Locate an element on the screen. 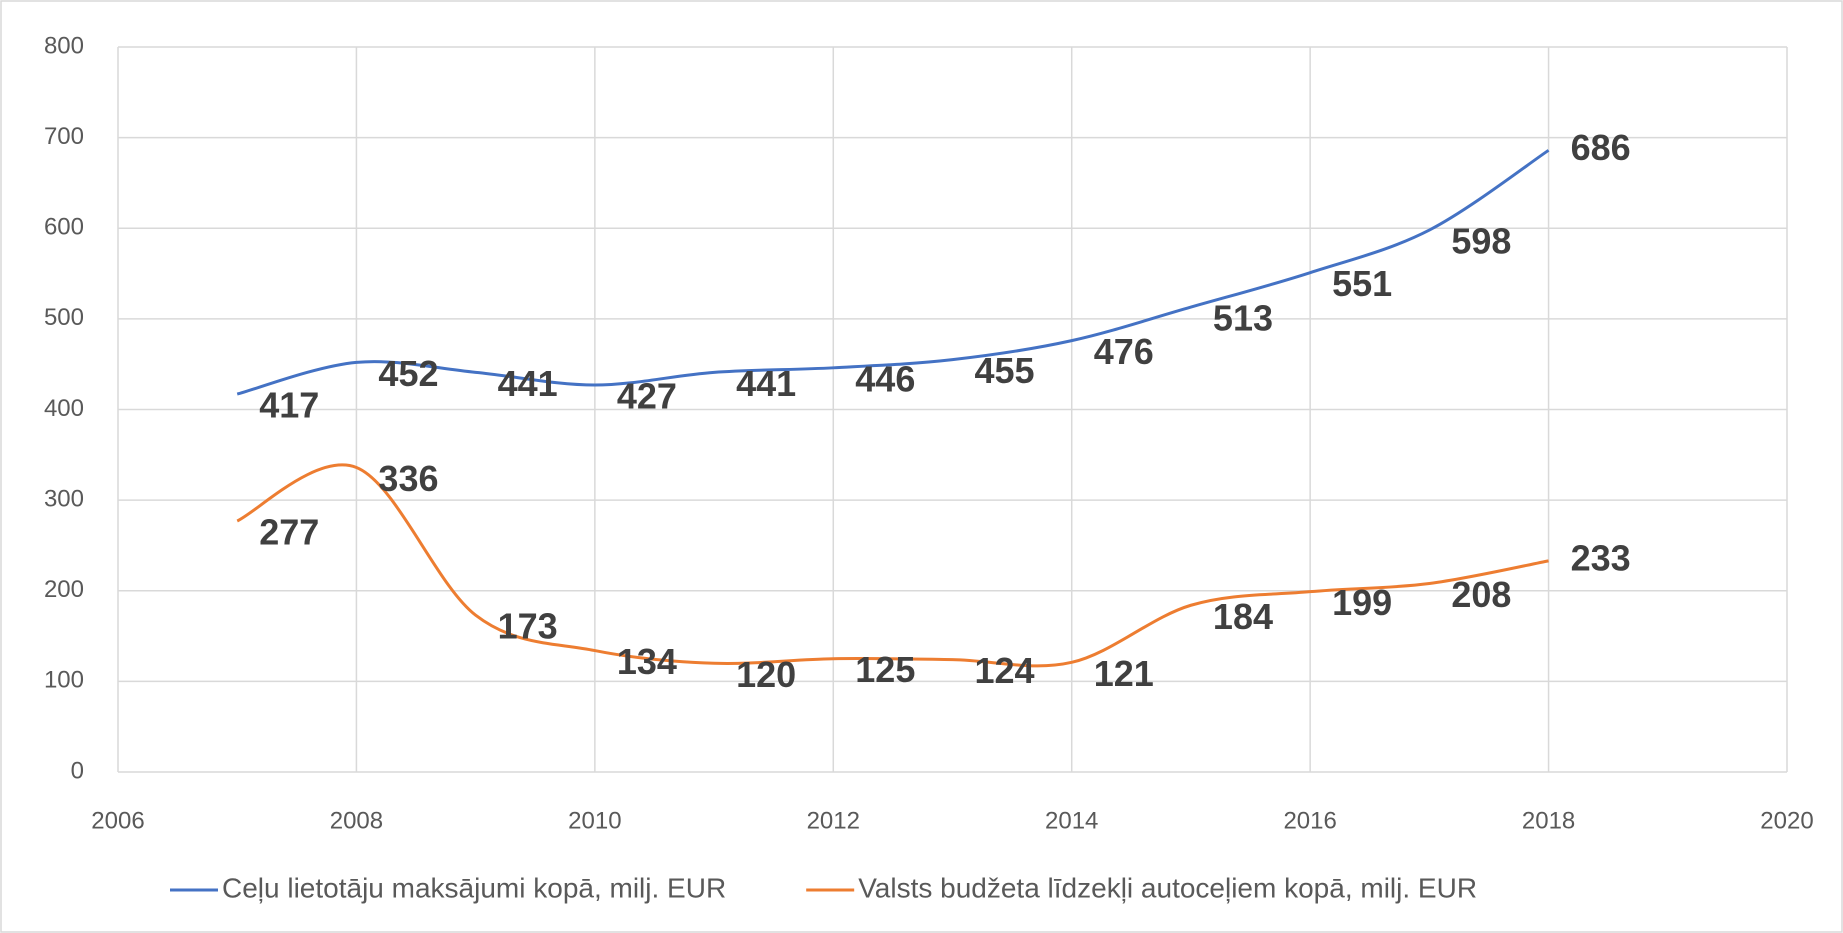 The image size is (1843, 933). data-label: 199 is located at coordinates (1362, 602).